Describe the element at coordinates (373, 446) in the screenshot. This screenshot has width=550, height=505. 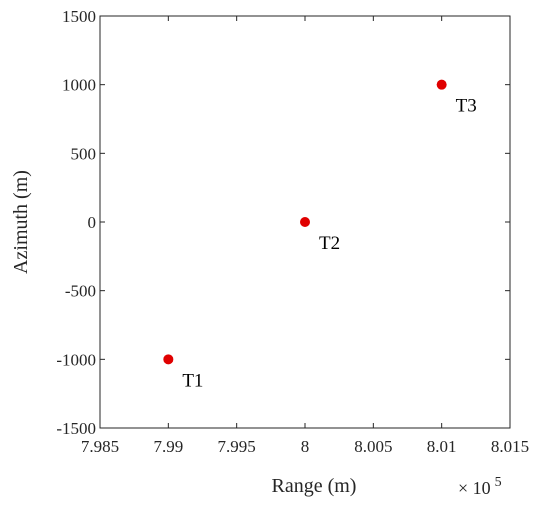
I see `x-tick-label: 8.005` at that location.